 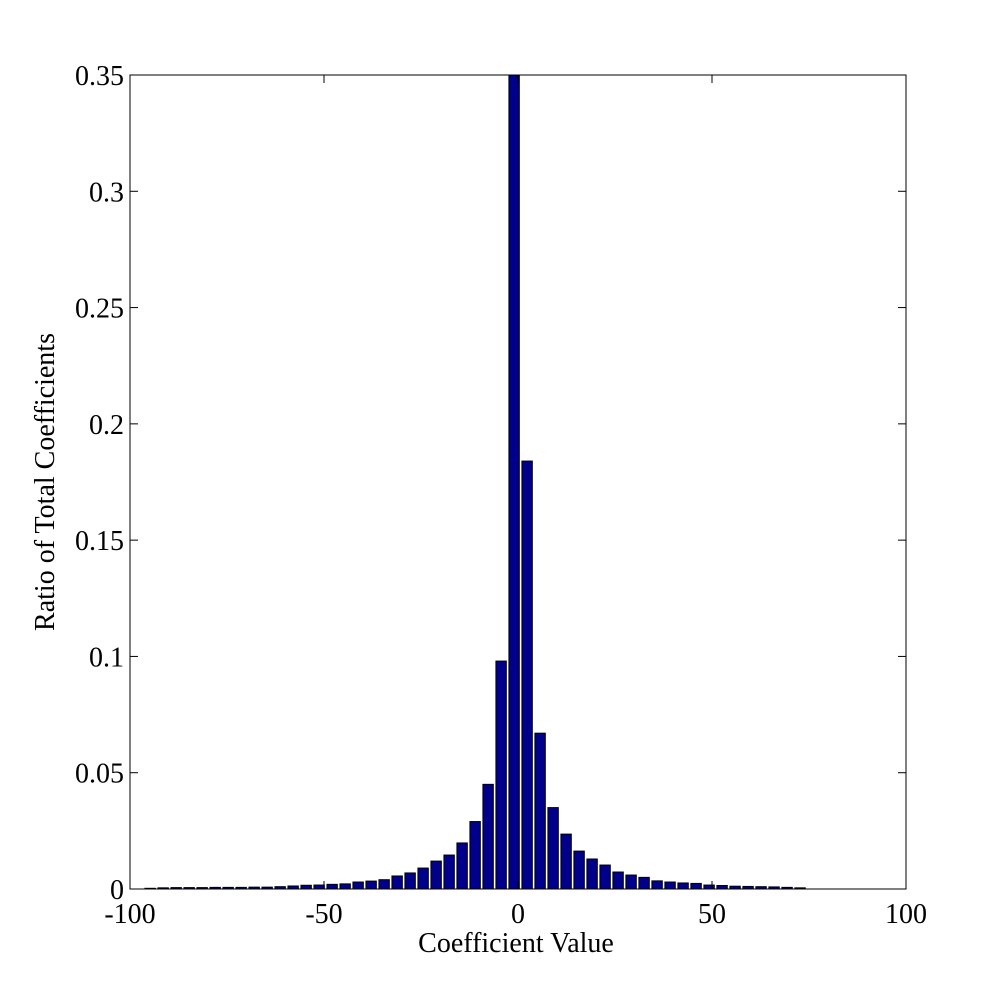 What do you see at coordinates (106, 657) in the screenshot?
I see `y-tick-label: 0.1` at bounding box center [106, 657].